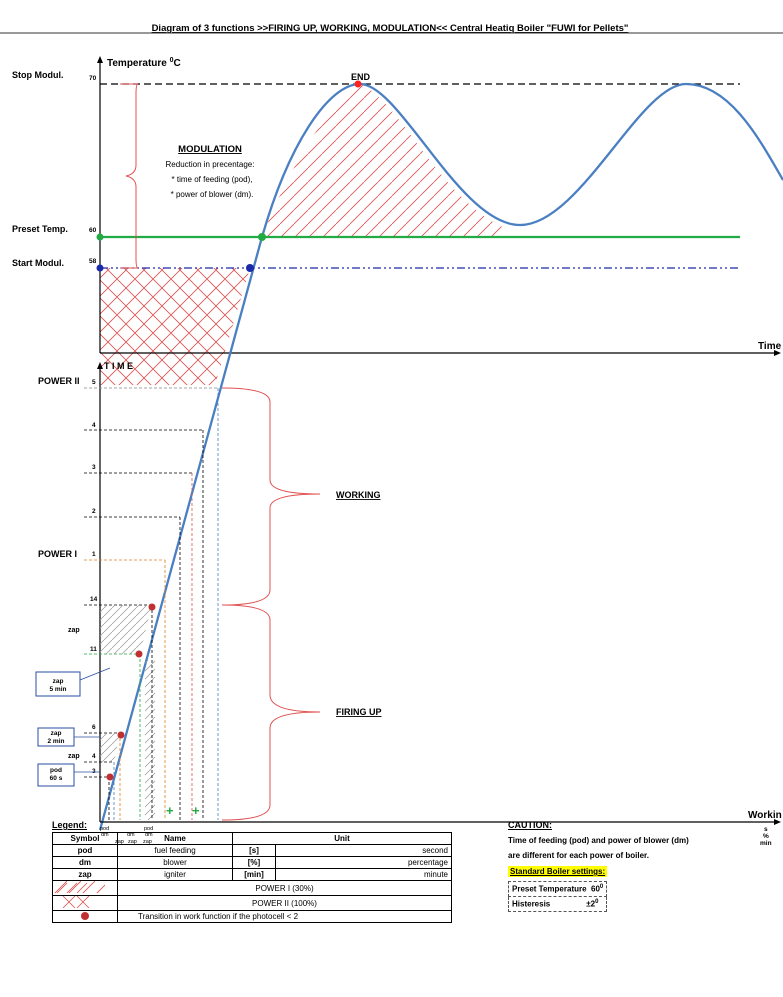  Describe the element at coordinates (100, 268) in the screenshot. I see `start-axis-marker` at that location.